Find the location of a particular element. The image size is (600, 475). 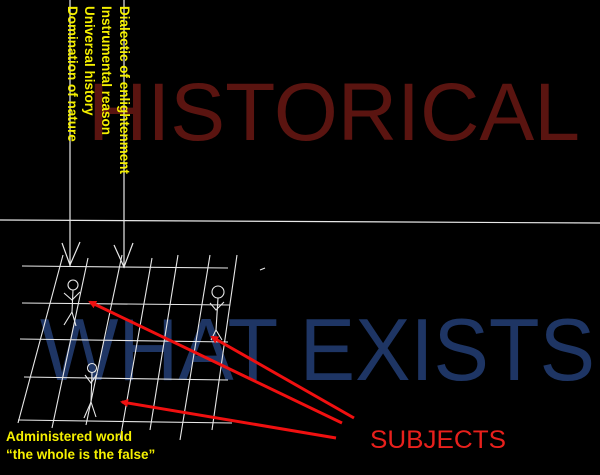

label-instrumental-reason: Instrumental reason is located at coordinates (106, 70).